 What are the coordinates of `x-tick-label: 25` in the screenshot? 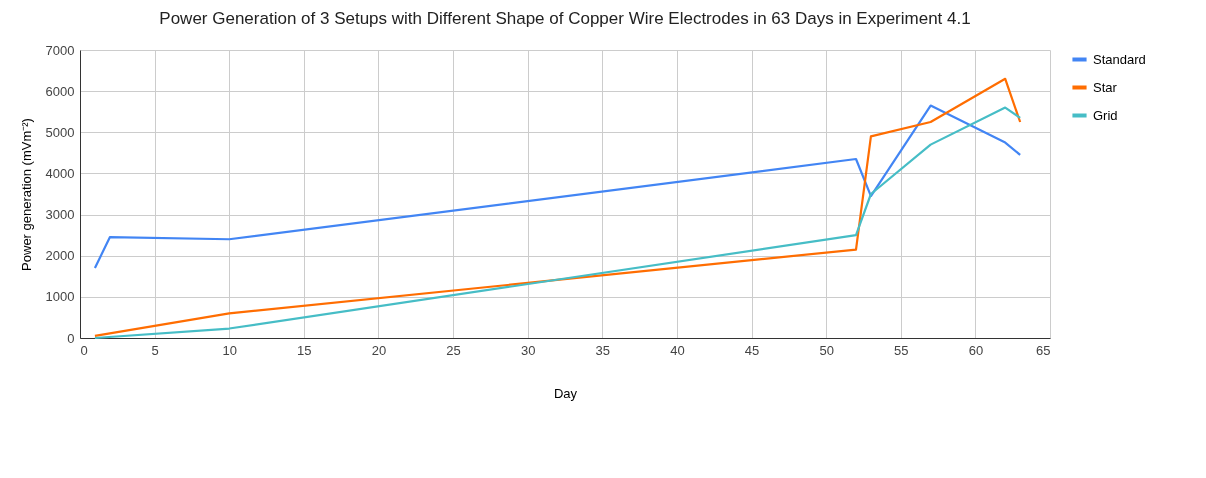 It's located at (453, 350).